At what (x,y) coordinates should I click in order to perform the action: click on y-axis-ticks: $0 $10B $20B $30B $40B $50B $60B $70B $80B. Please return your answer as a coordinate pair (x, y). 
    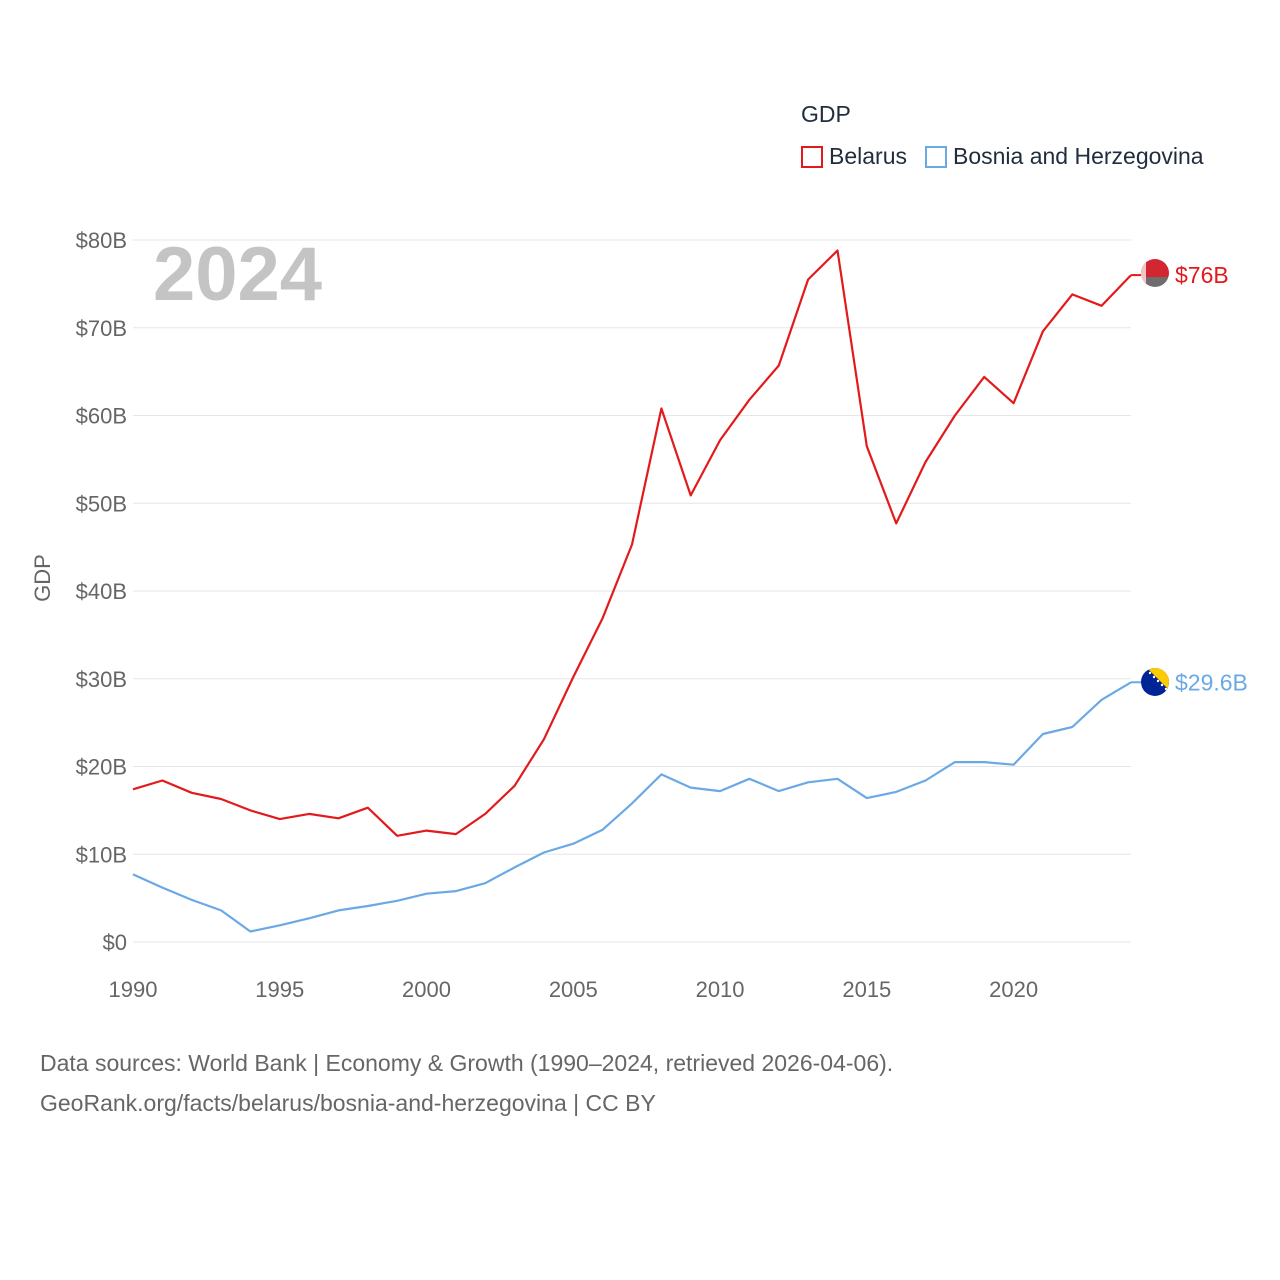
    Looking at the image, I should click on (101, 591).